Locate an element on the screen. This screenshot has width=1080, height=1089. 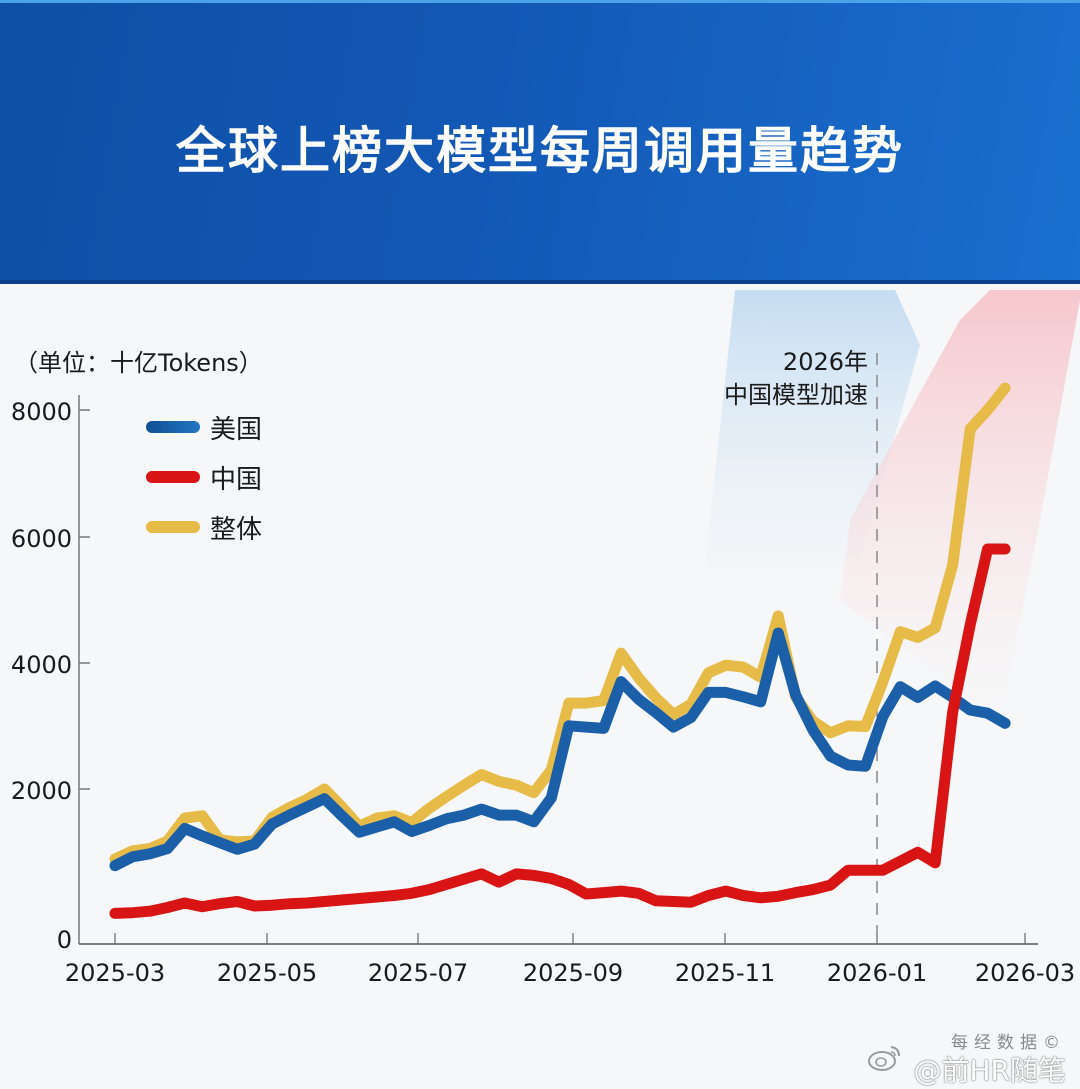
legend-swatch-china is located at coordinates (173, 477).